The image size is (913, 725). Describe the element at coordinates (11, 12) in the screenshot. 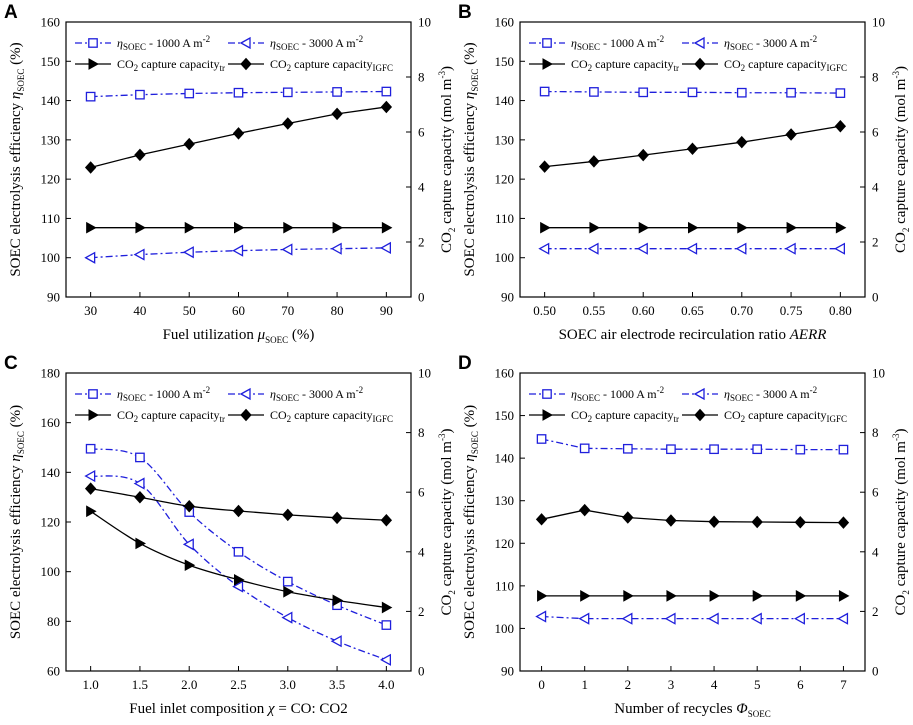

I see `text-part: A` at that location.